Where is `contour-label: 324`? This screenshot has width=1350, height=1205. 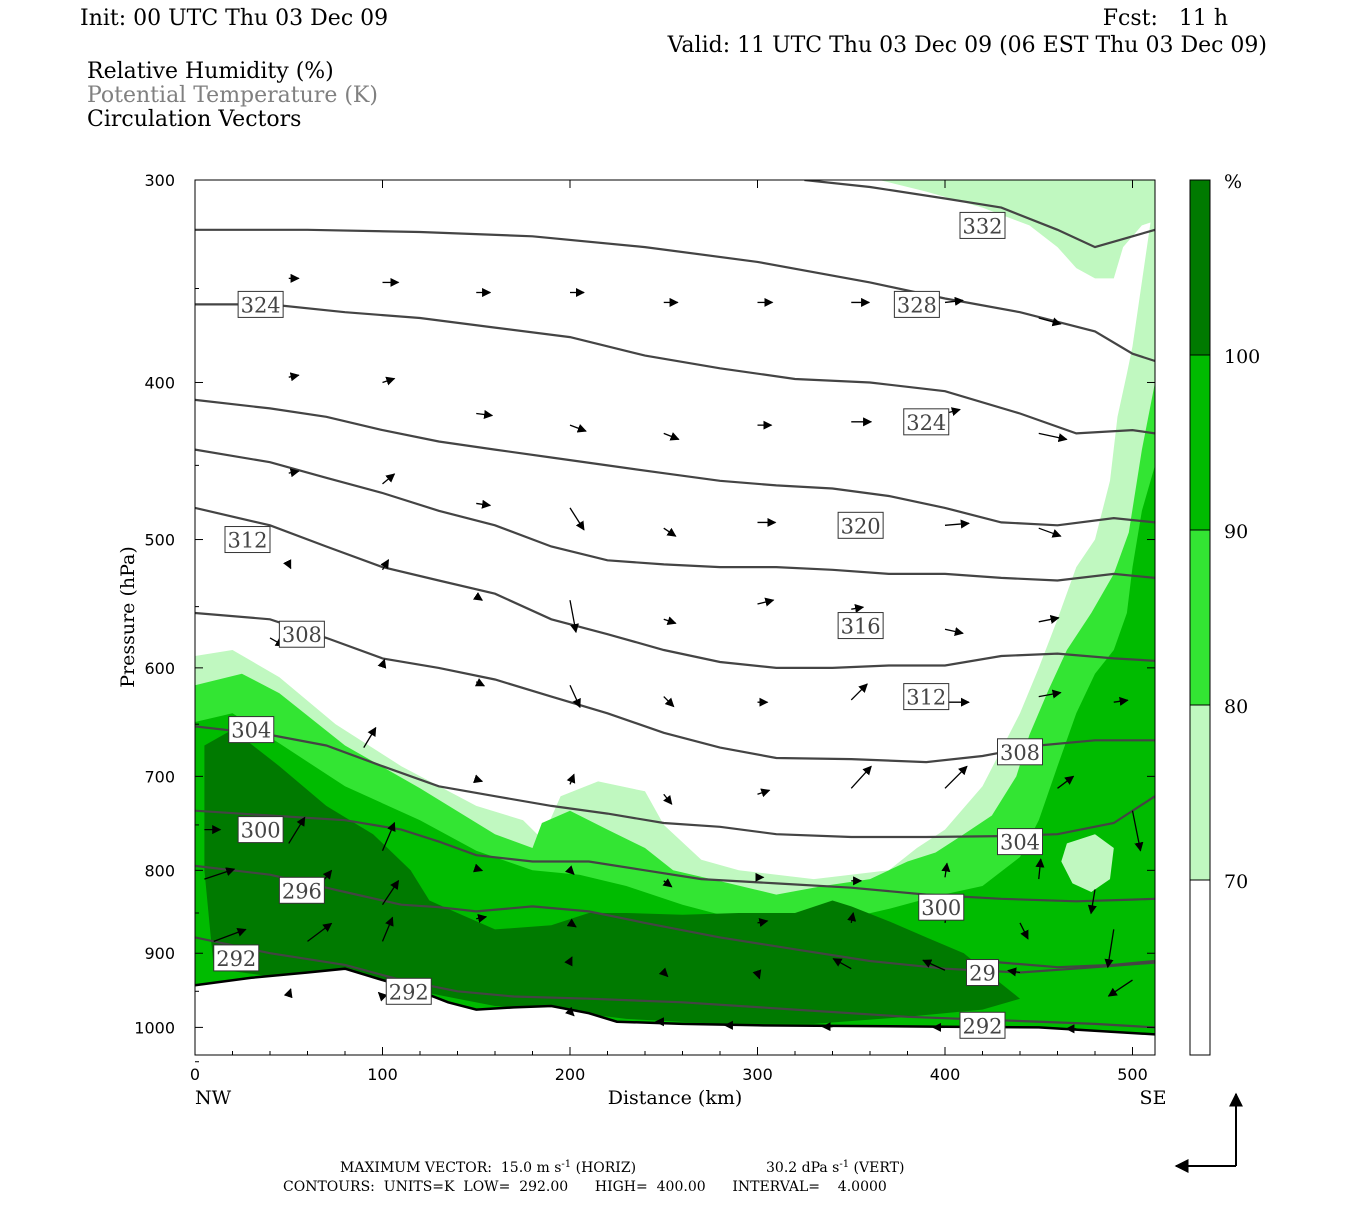 contour-label: 324 is located at coordinates (926, 423).